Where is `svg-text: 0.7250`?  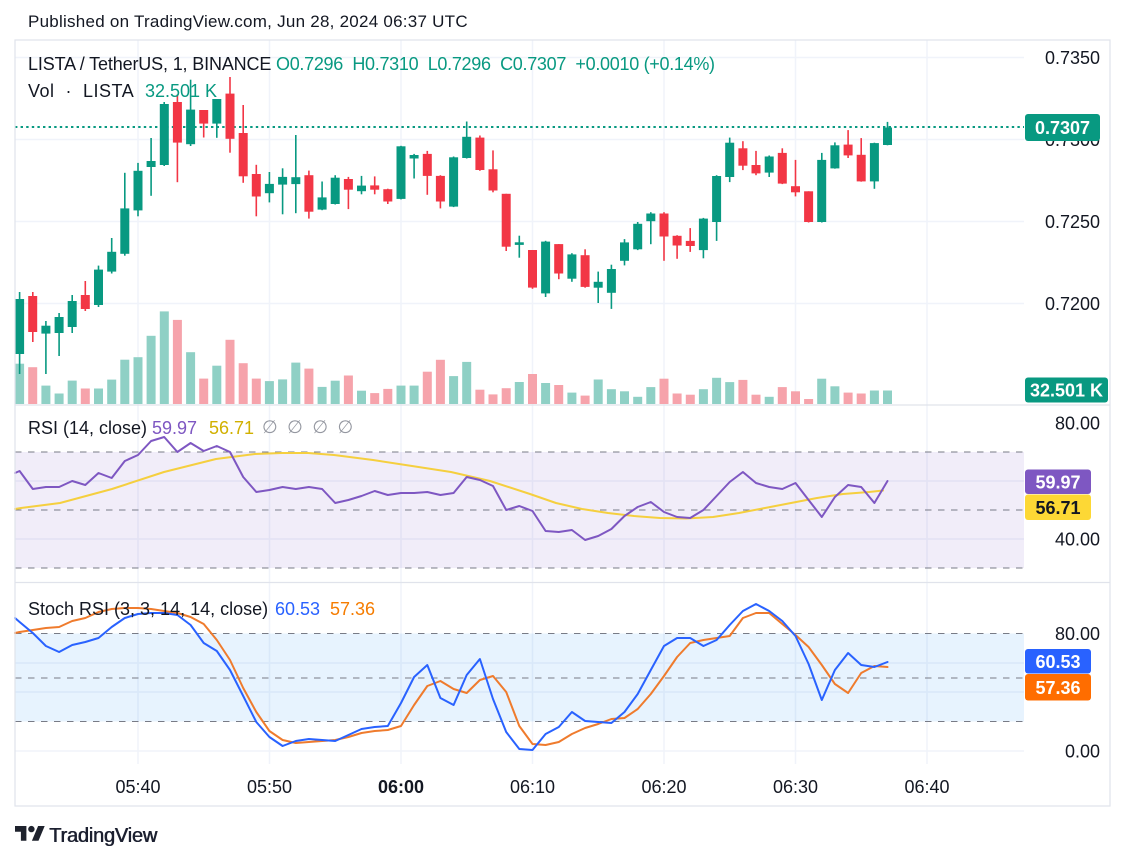
svg-text: 0.7250 is located at coordinates (1072, 222).